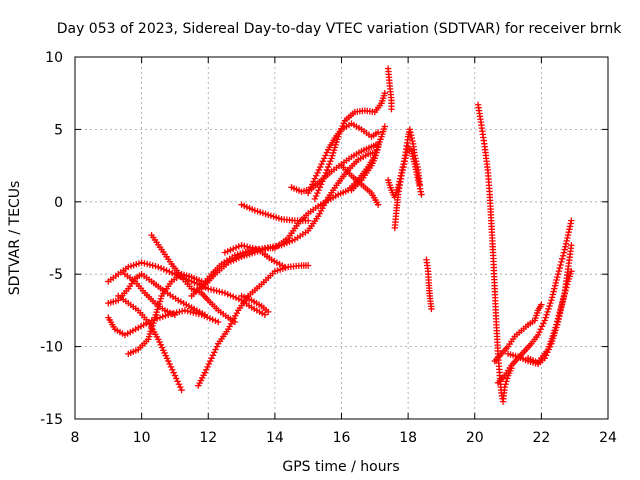  What do you see at coordinates (608, 438) in the screenshot?
I see `x-tick-label: 24` at bounding box center [608, 438].